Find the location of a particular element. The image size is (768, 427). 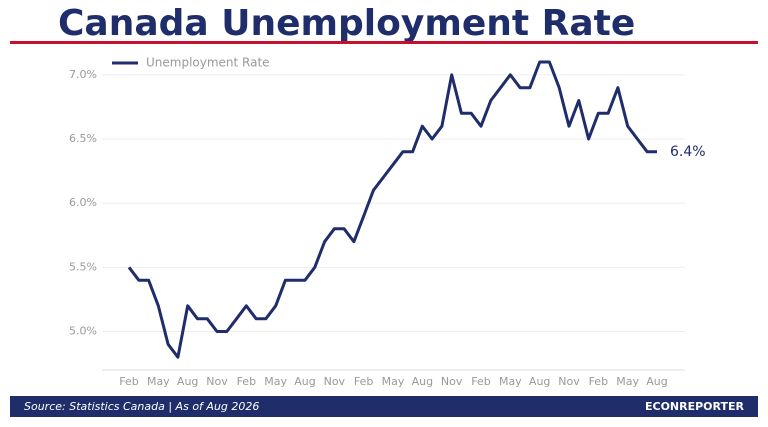

y-tick-label: 5.0% is located at coordinates (83, 331).